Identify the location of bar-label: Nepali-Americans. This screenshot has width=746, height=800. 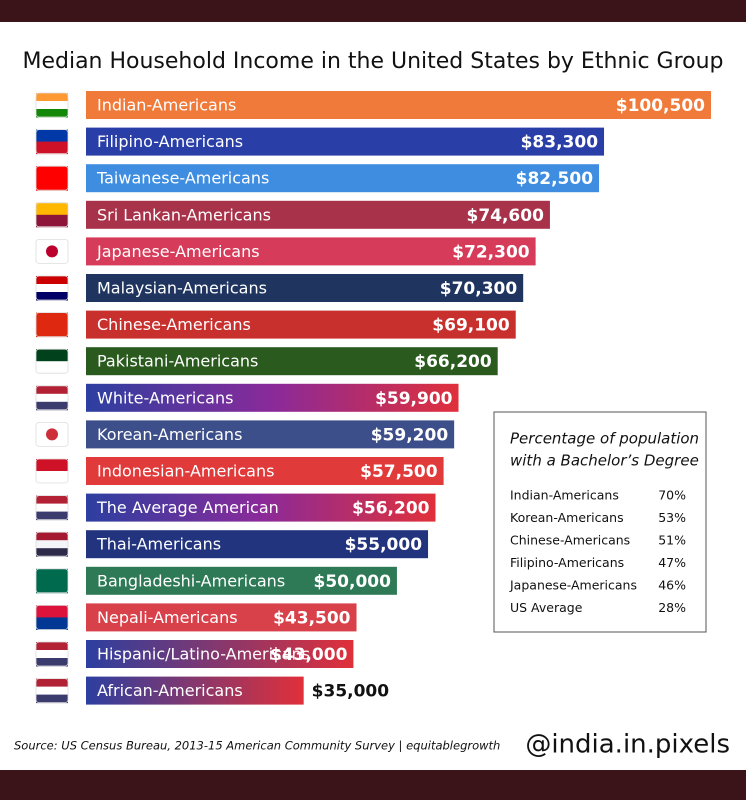
(167, 617).